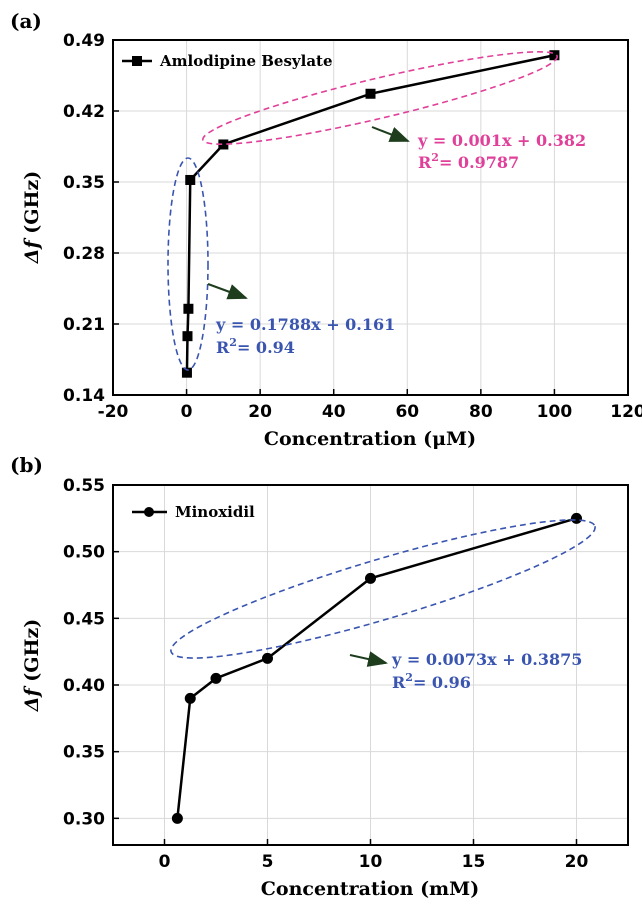  Describe the element at coordinates (84, 553) in the screenshot. I see `y-tick-label: 0.50` at that location.